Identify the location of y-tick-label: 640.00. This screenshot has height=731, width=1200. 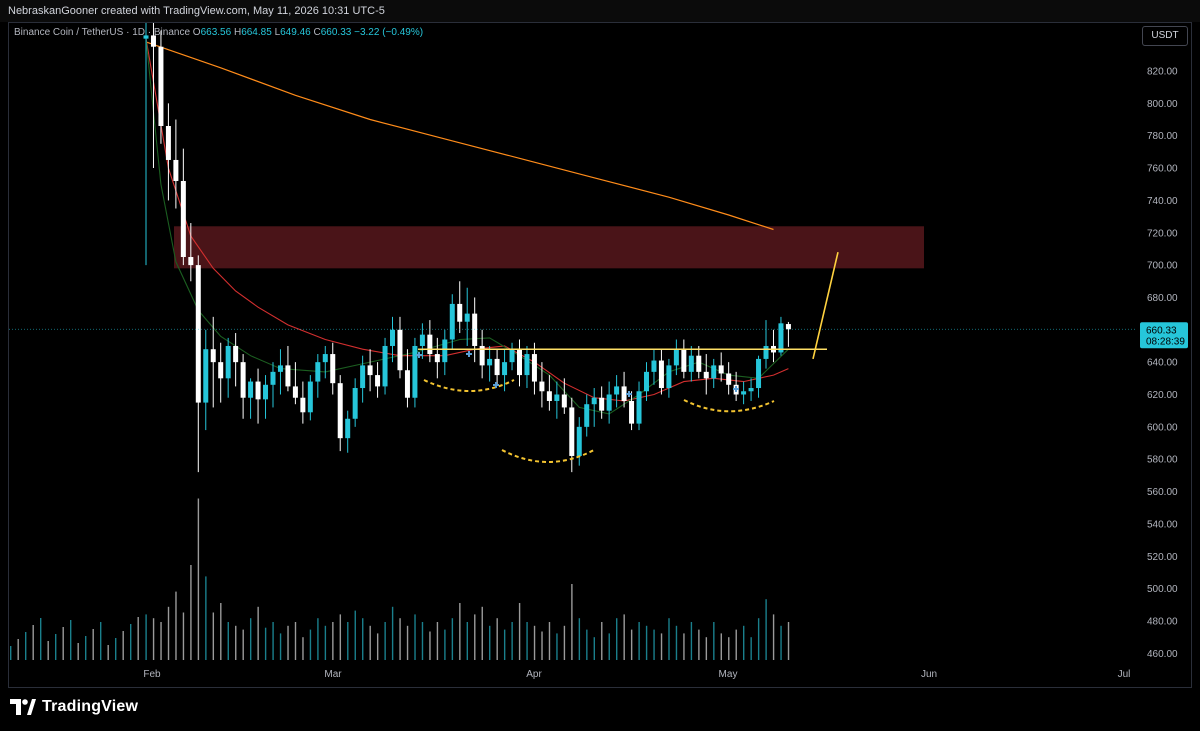
(1162, 363).